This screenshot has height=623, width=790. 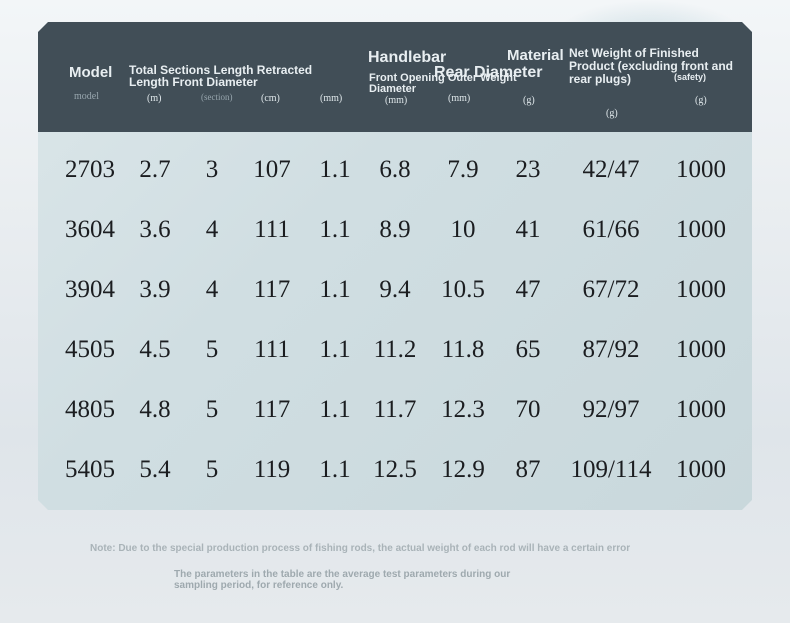 I want to click on header-unit-safety: (g), so click(x=701, y=100).